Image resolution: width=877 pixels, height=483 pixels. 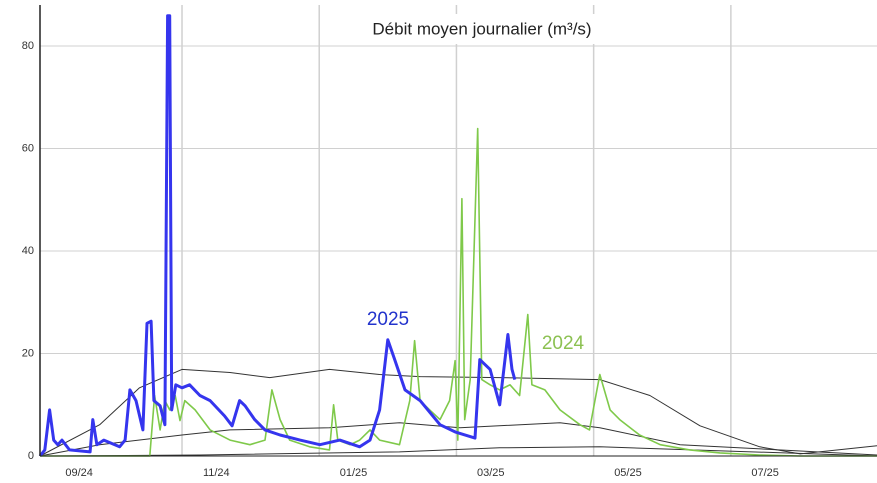 What do you see at coordinates (354, 473) in the screenshot?
I see `x-tick-label: 01/25` at bounding box center [354, 473].